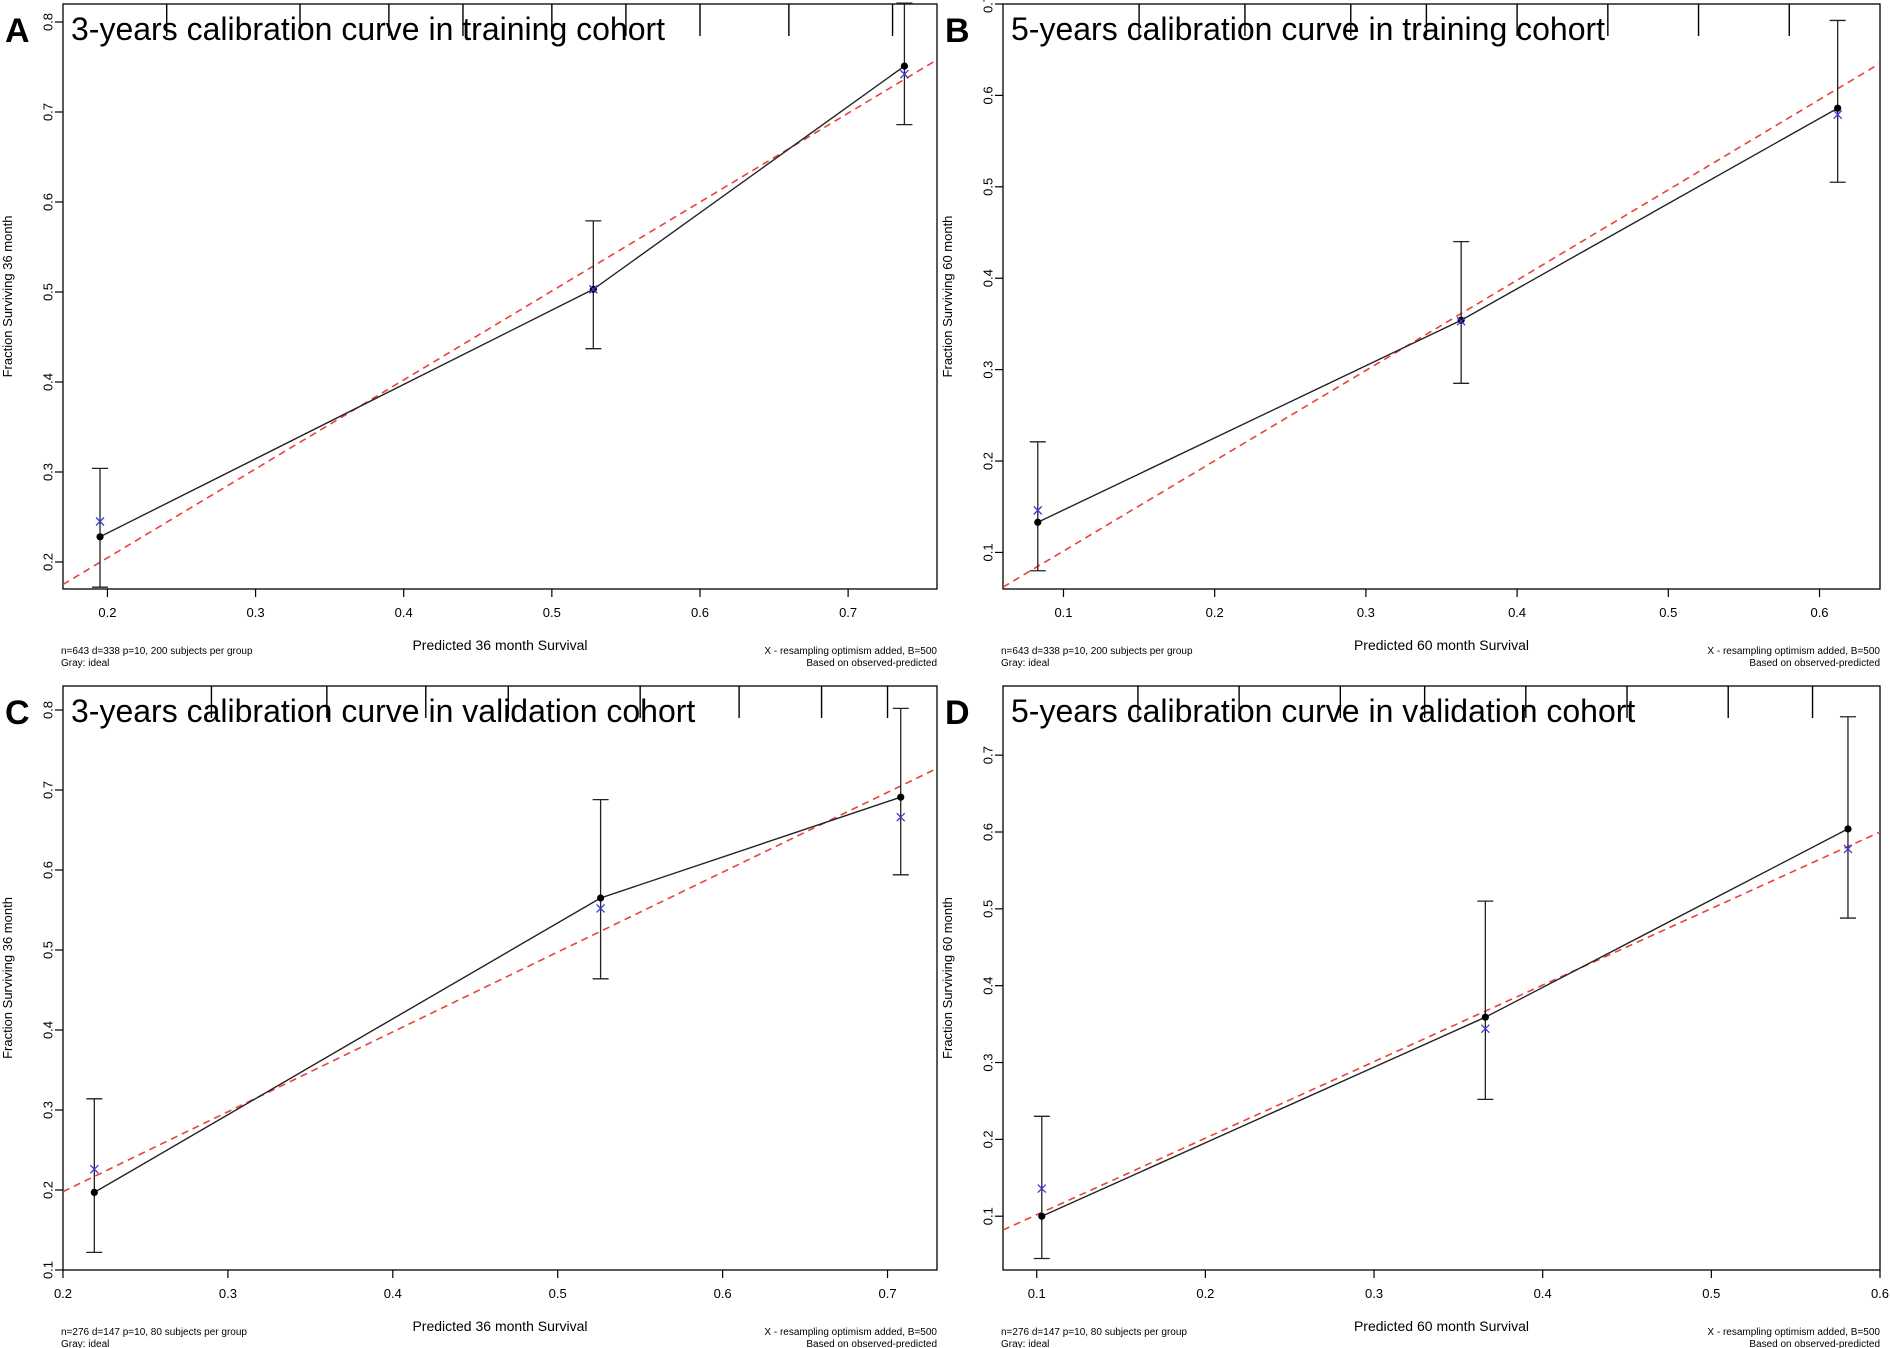  Describe the element at coordinates (987, 1216) in the screenshot. I see `y-tick-label: 0.1` at that location.